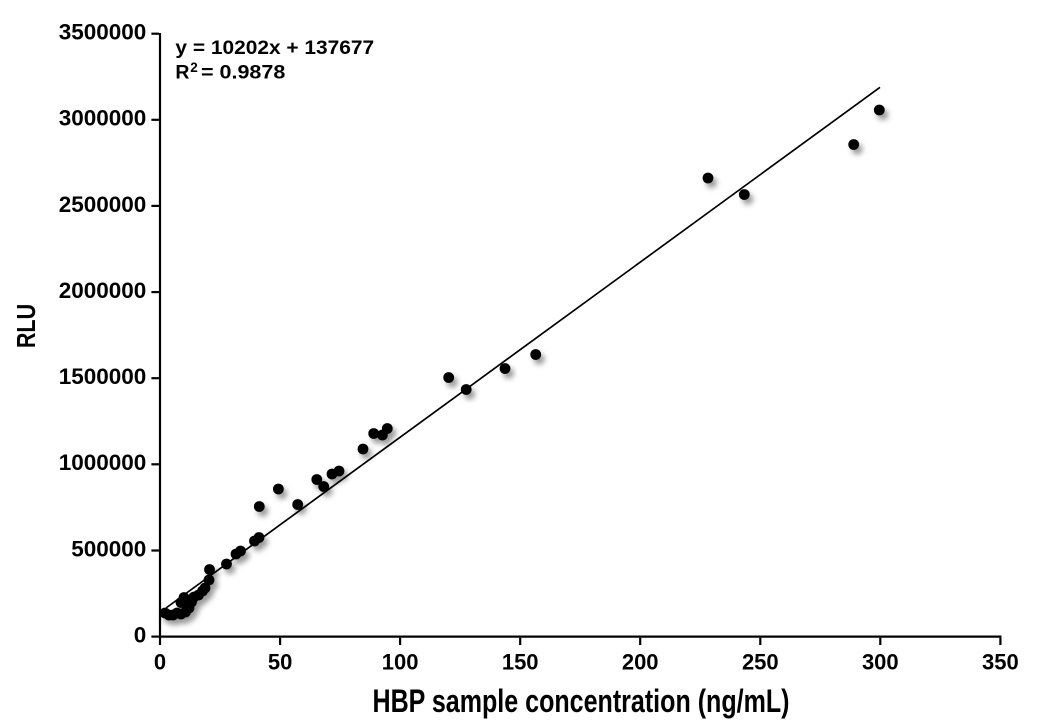 The image size is (1061, 727). I want to click on svg-text: 2000000, so click(103, 290).